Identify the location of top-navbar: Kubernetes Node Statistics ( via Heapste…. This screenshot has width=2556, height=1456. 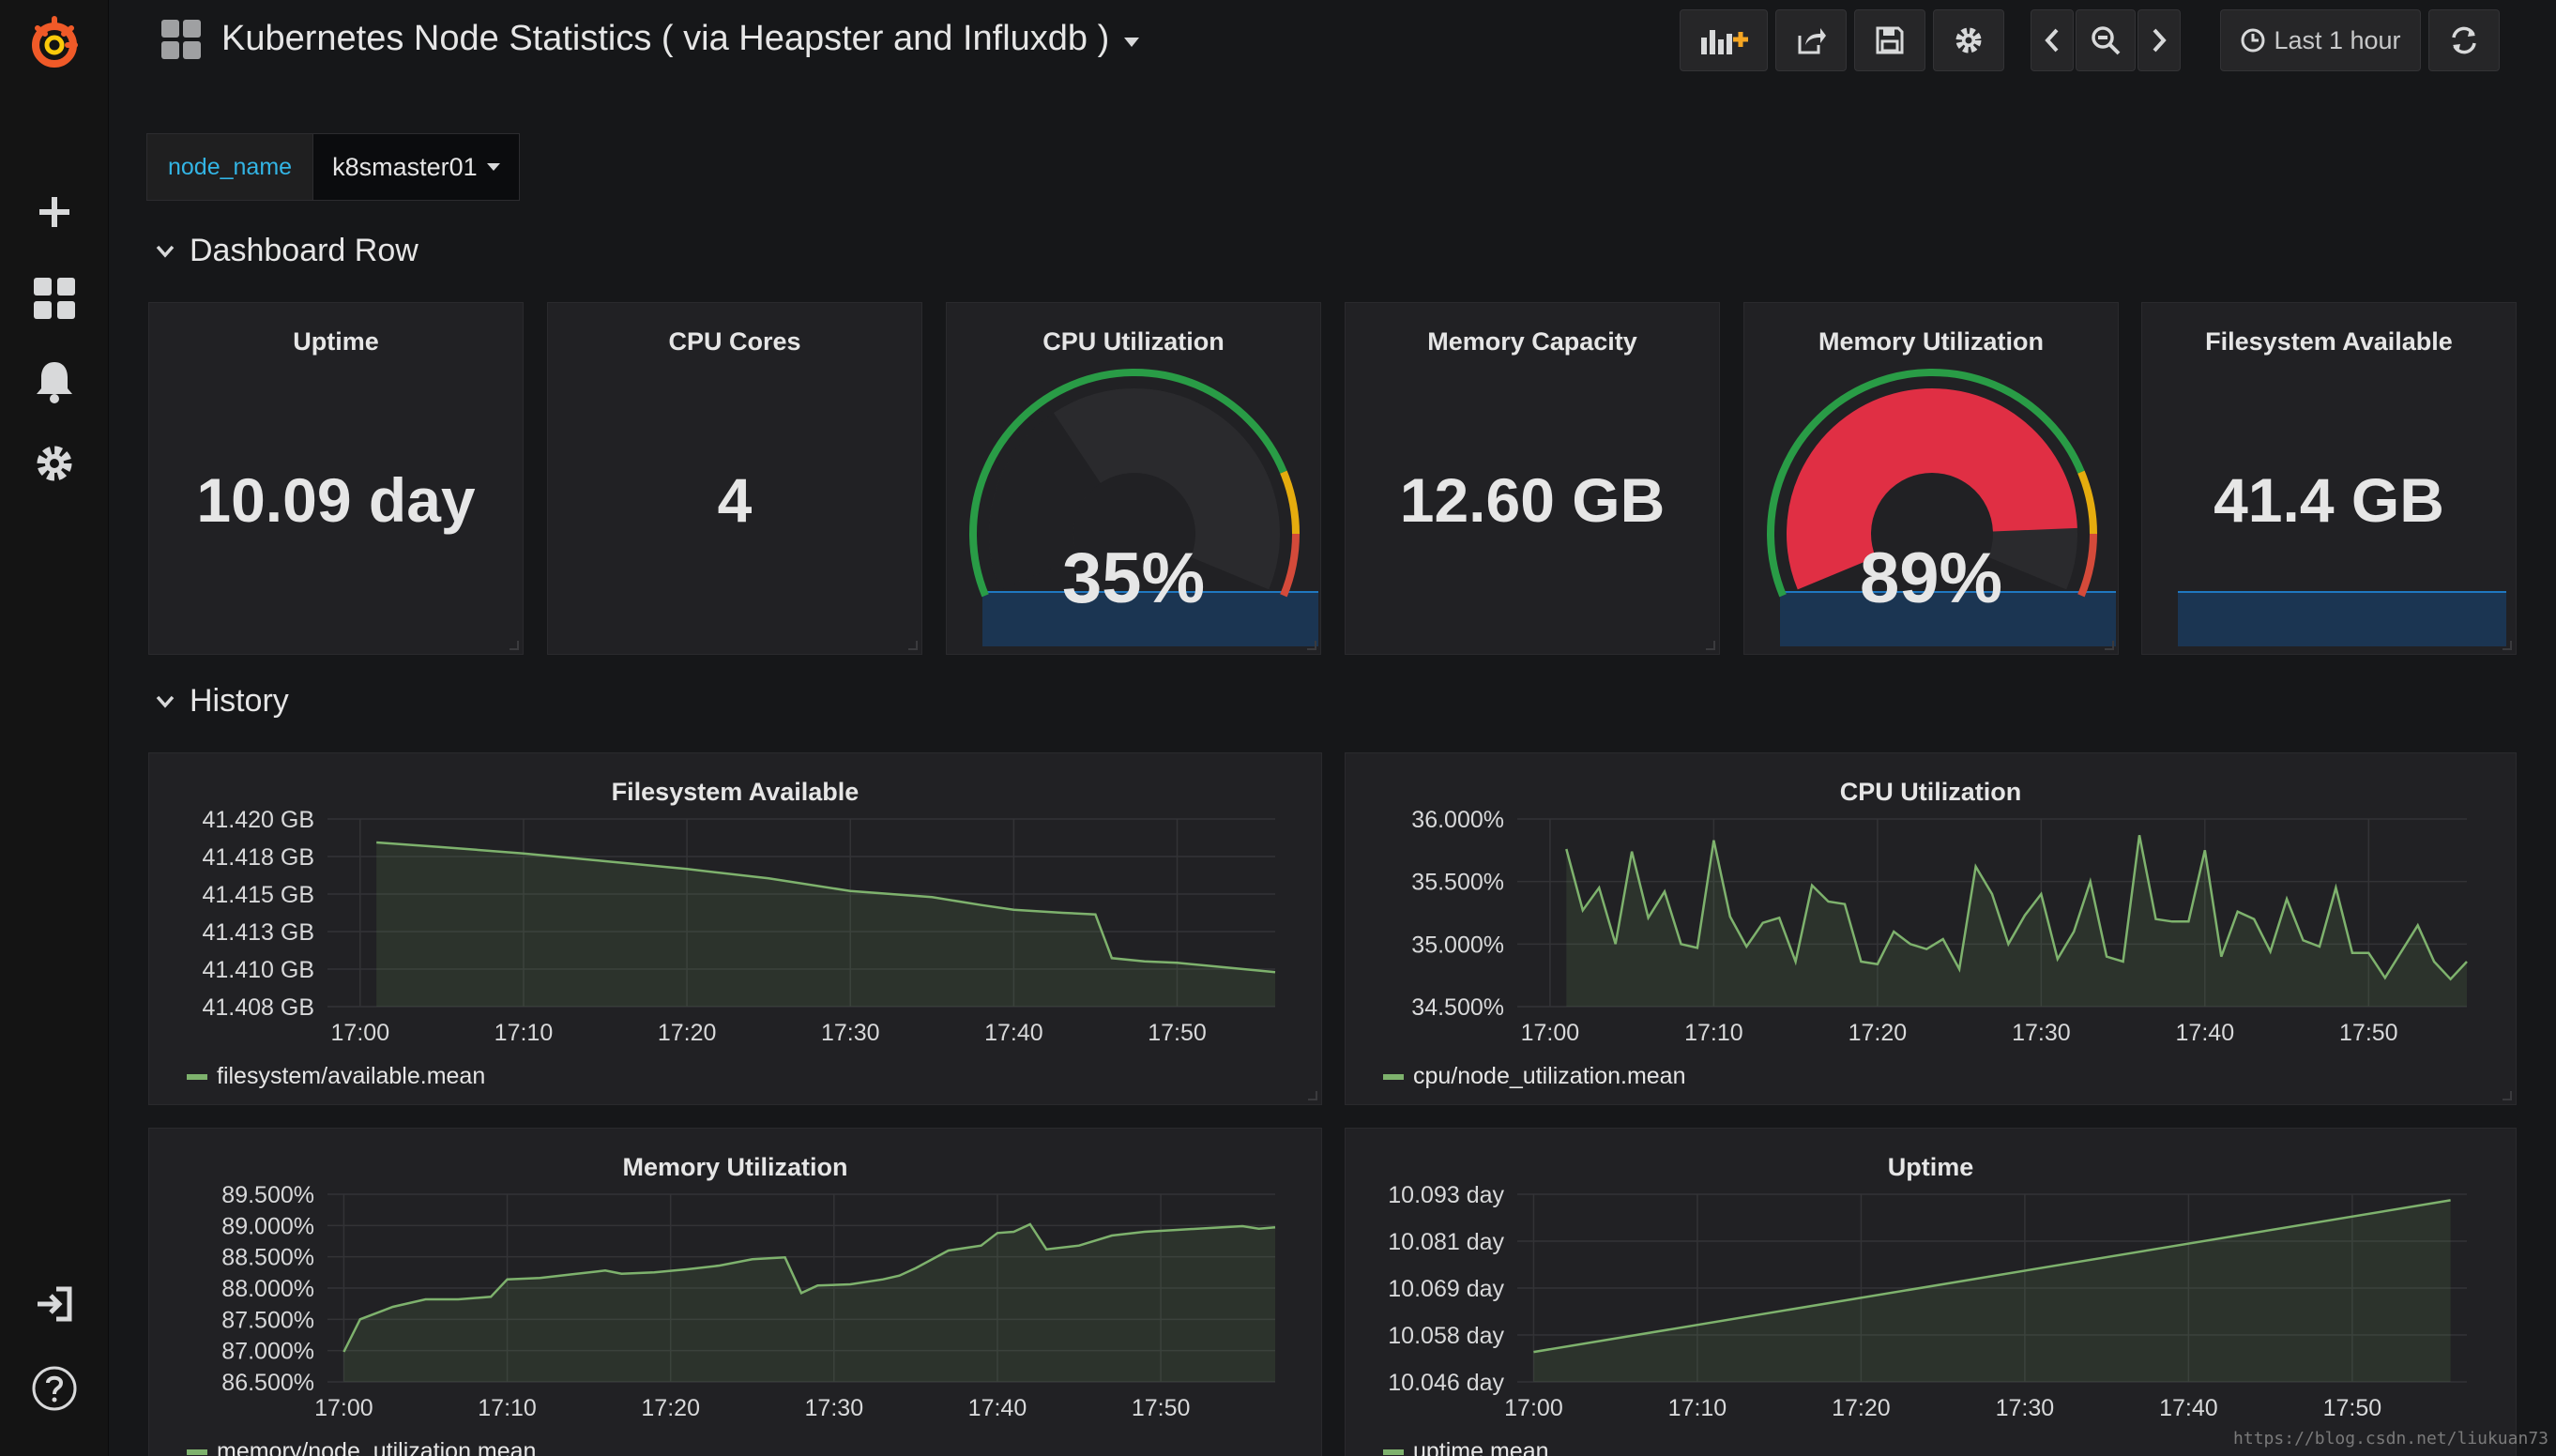
(1332, 43).